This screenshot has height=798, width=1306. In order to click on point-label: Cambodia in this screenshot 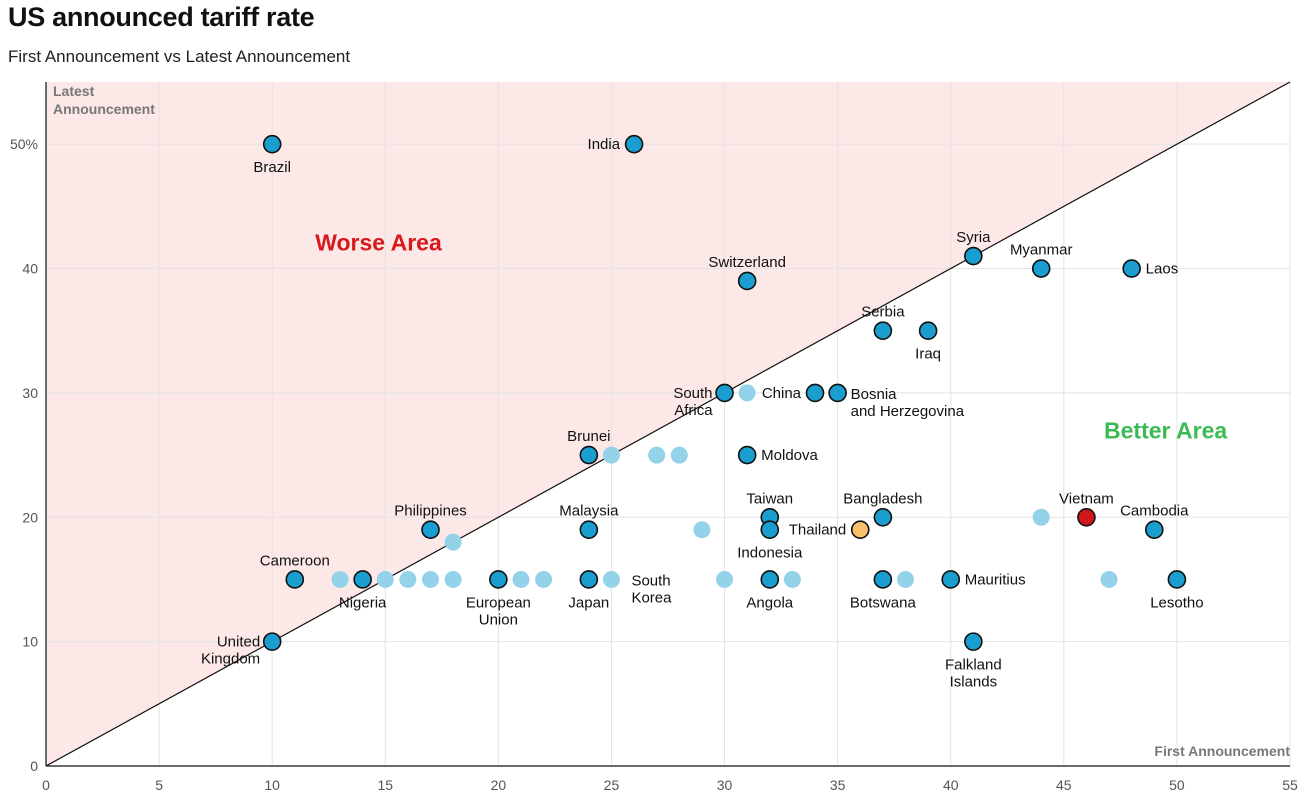, I will do `click(1154, 511)`.